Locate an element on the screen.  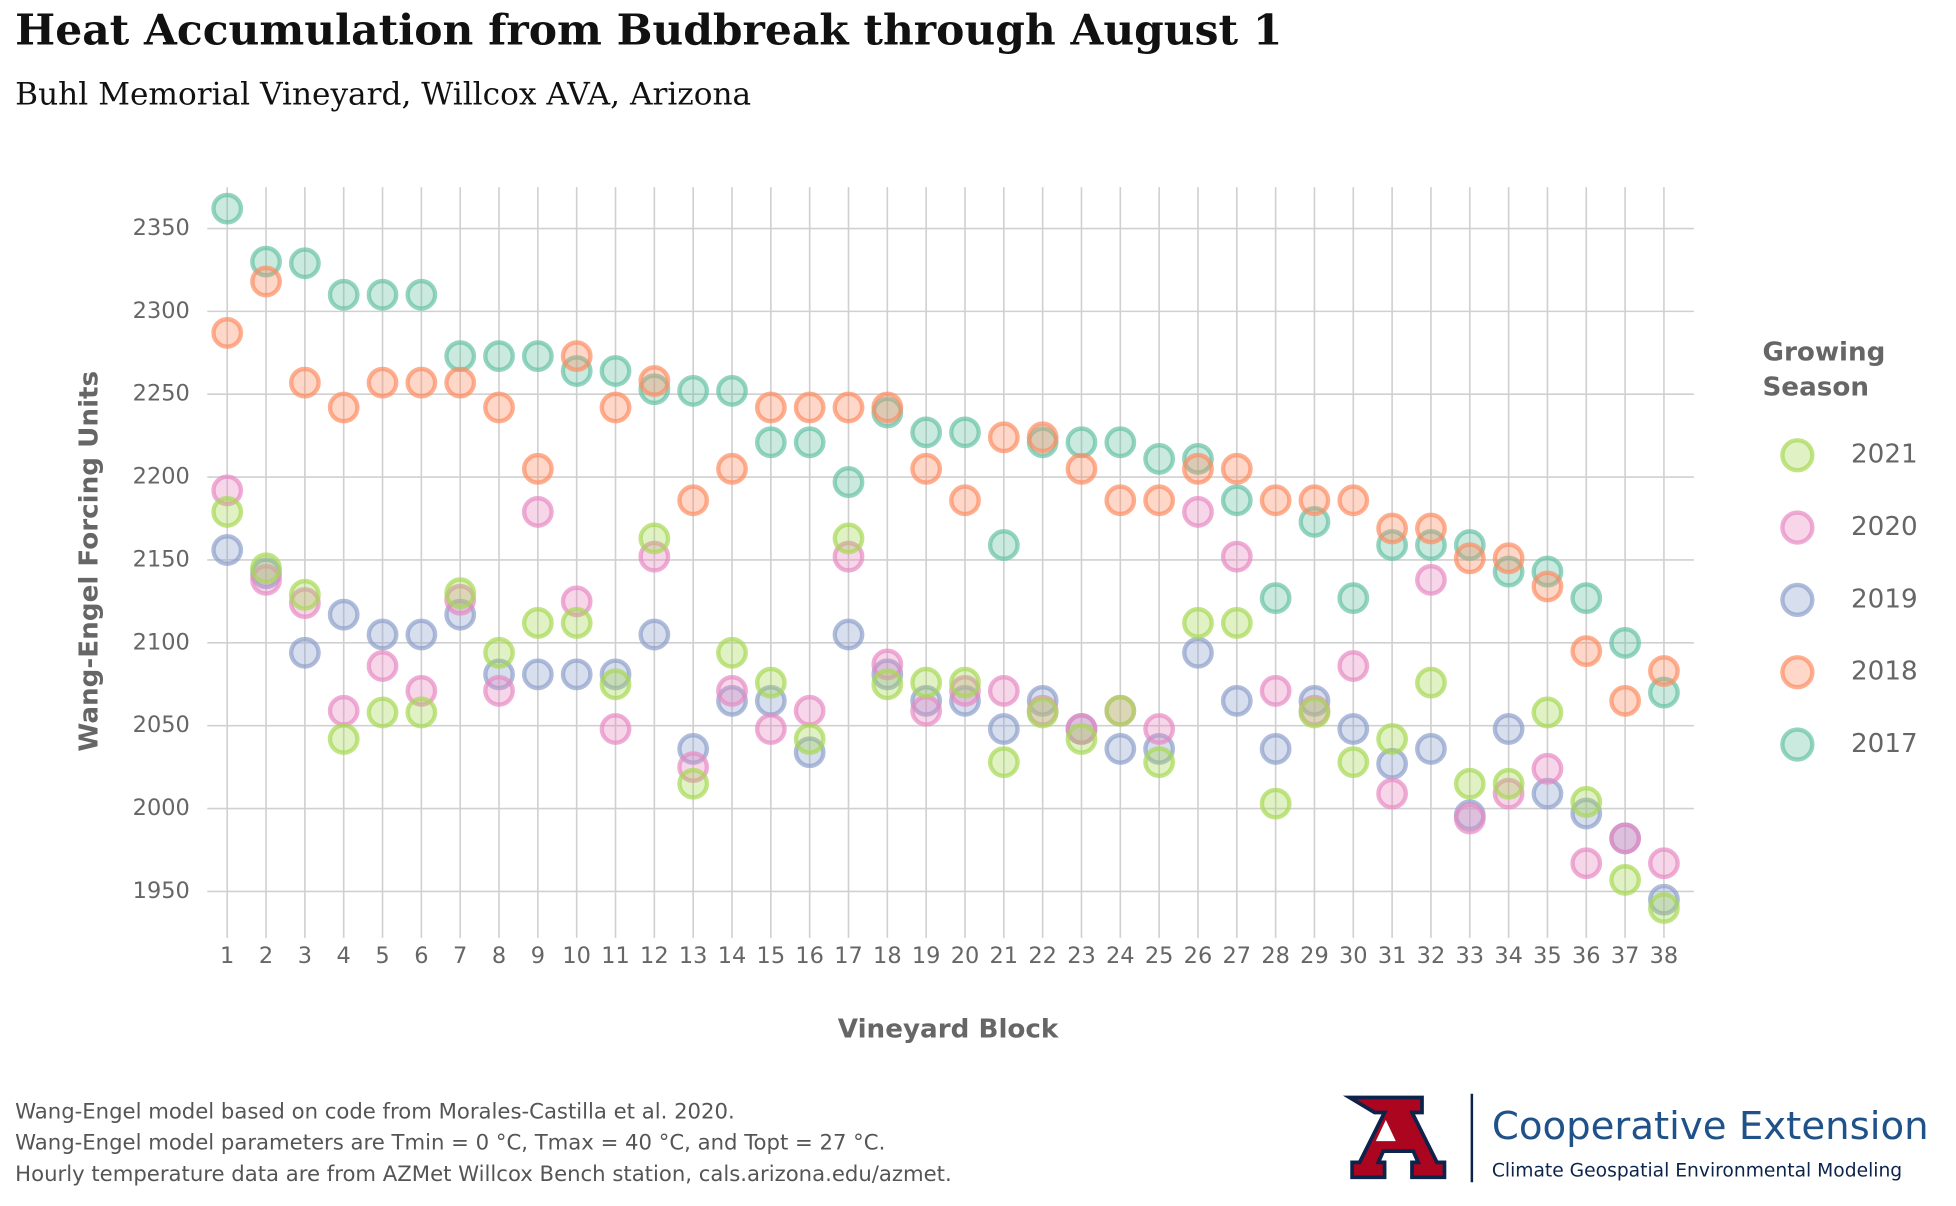
x-tick-label: 6 is located at coordinates (421, 956).